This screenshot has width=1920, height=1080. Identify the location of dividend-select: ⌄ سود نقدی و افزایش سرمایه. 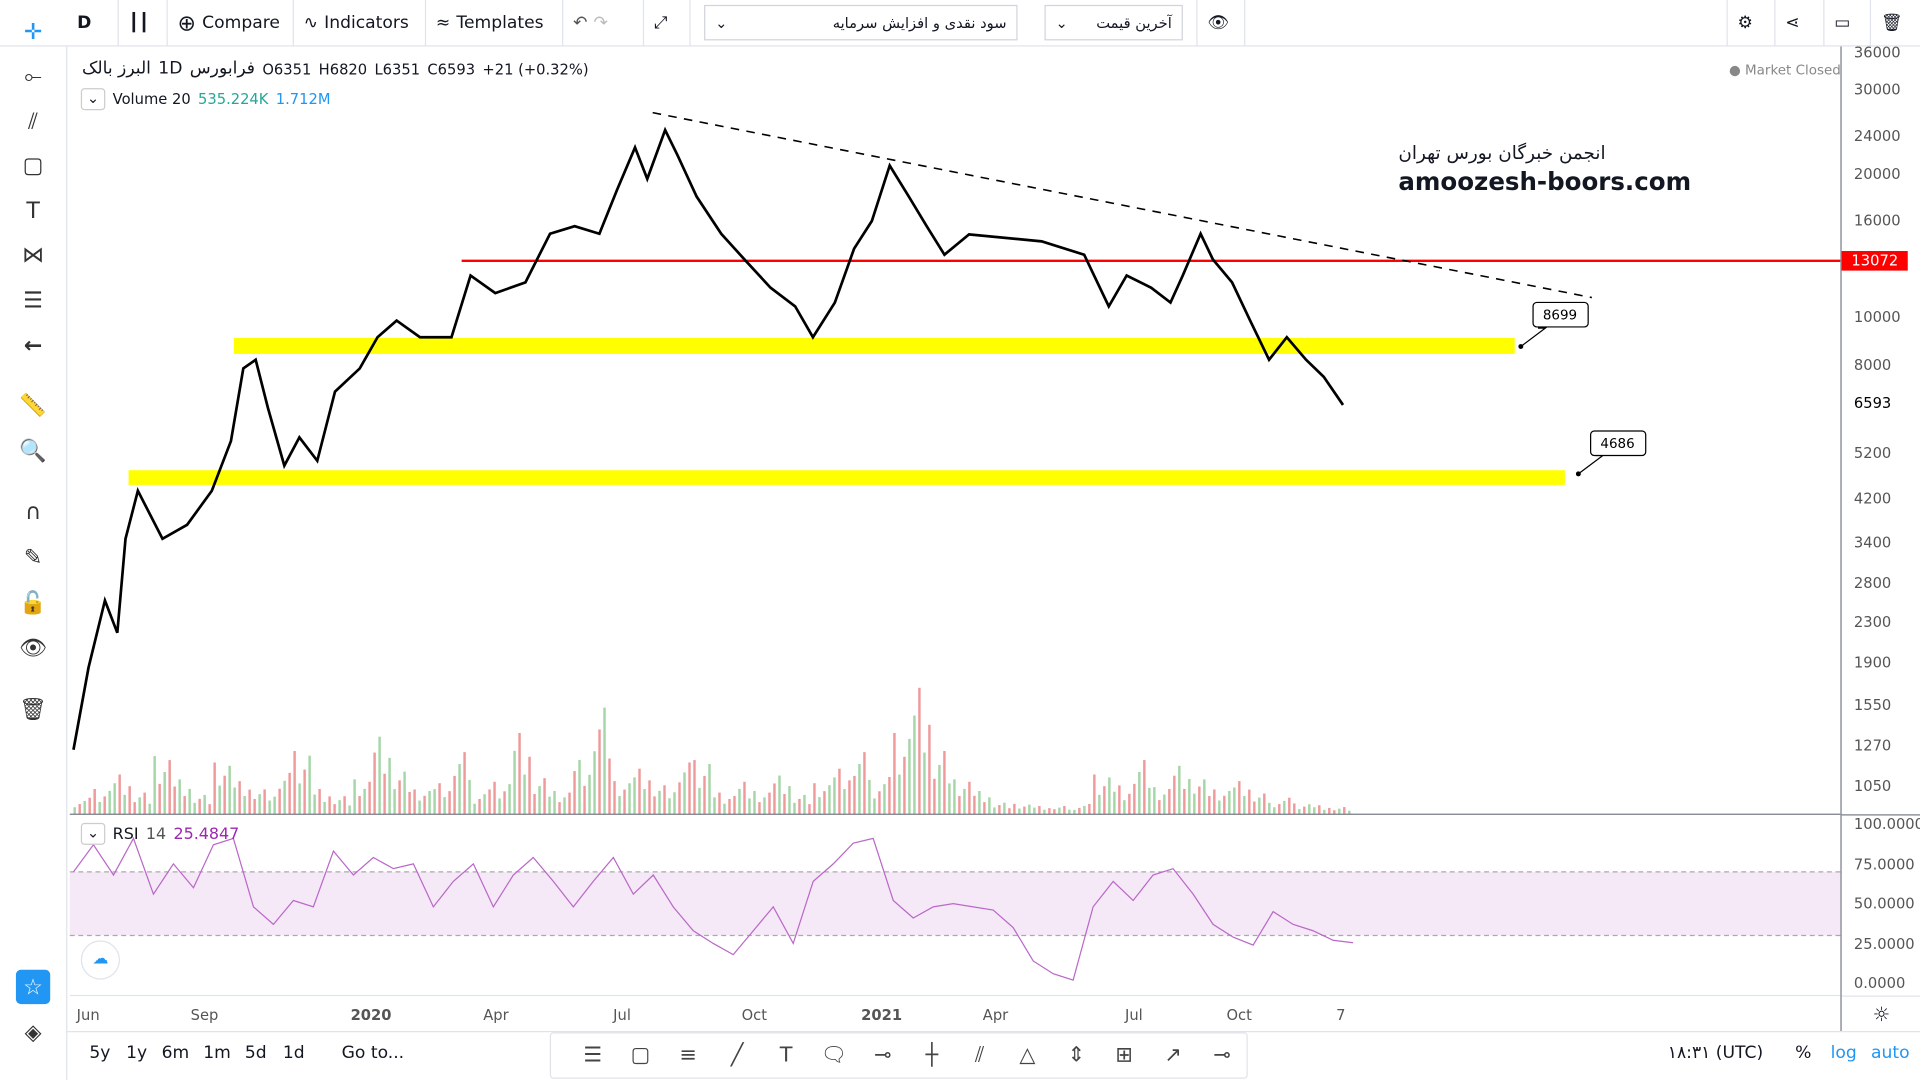
(861, 22).